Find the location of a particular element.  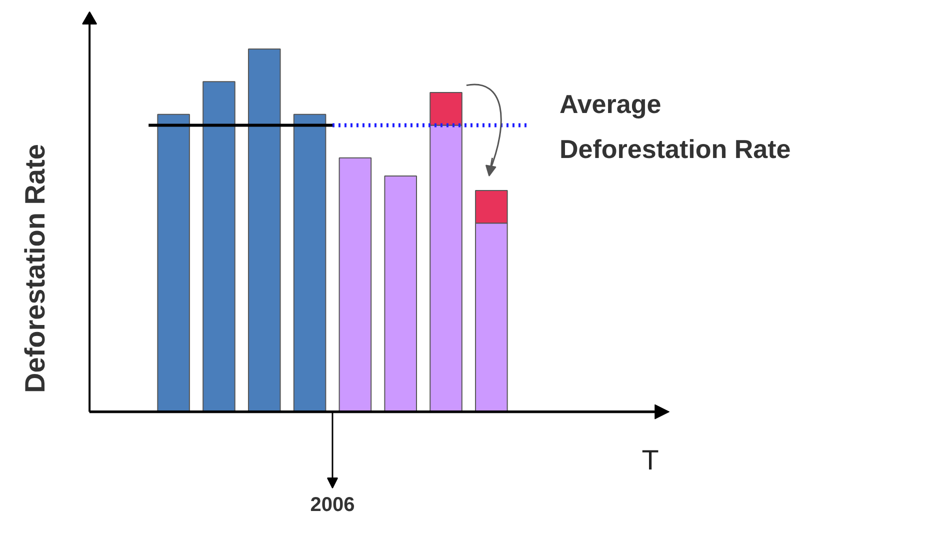

x-axis-title: T is located at coordinates (650, 460).